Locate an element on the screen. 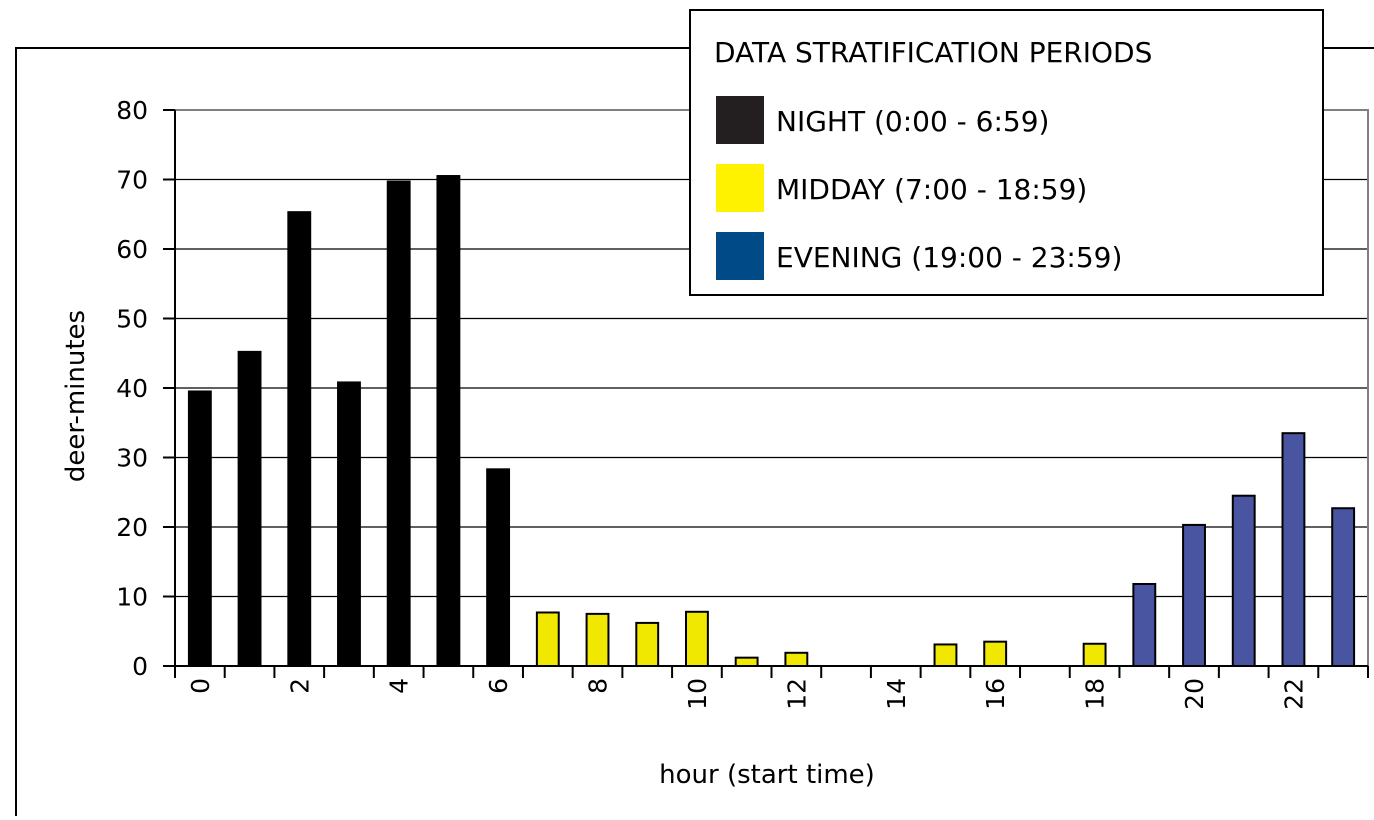  x-tick-labels: 0 2 4 6 8 10 12 14 16 18 20 22 is located at coordinates (747, 694).